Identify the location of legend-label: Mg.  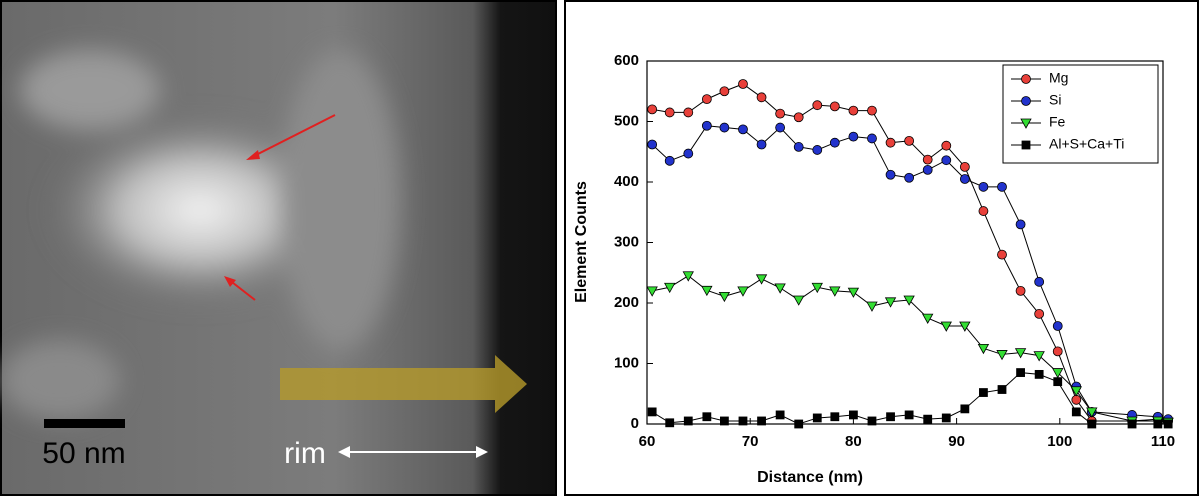
(1058, 78).